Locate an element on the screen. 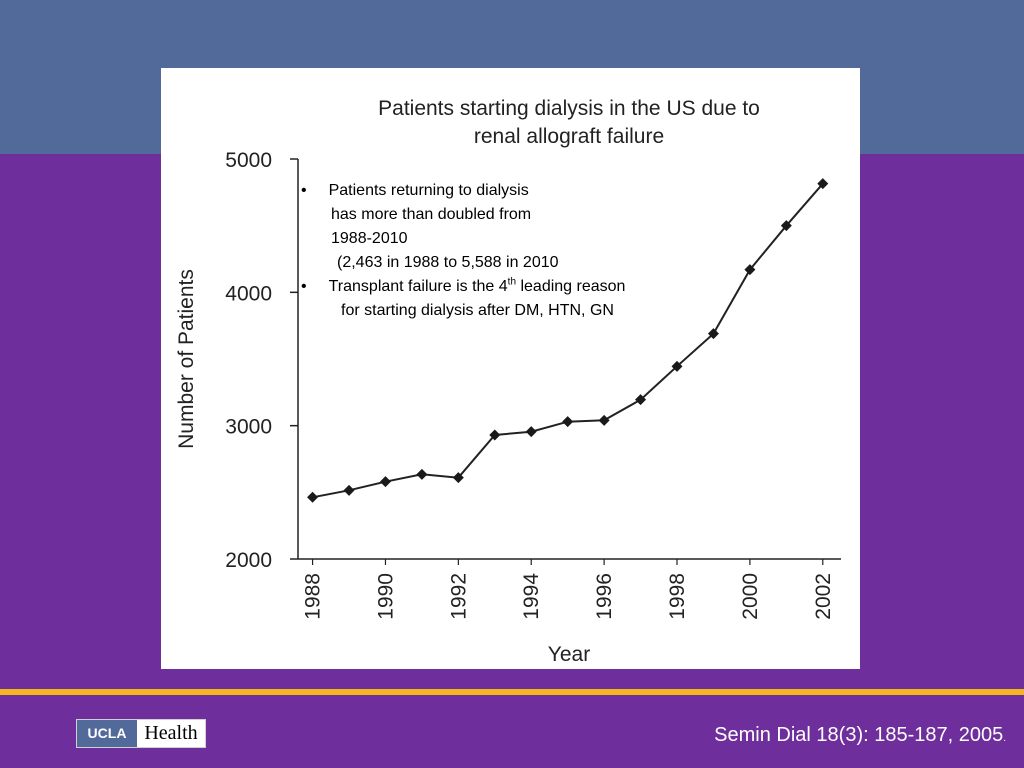  citation: Semin Dial 18(3): 185-187, 2005. is located at coordinates (860, 735).